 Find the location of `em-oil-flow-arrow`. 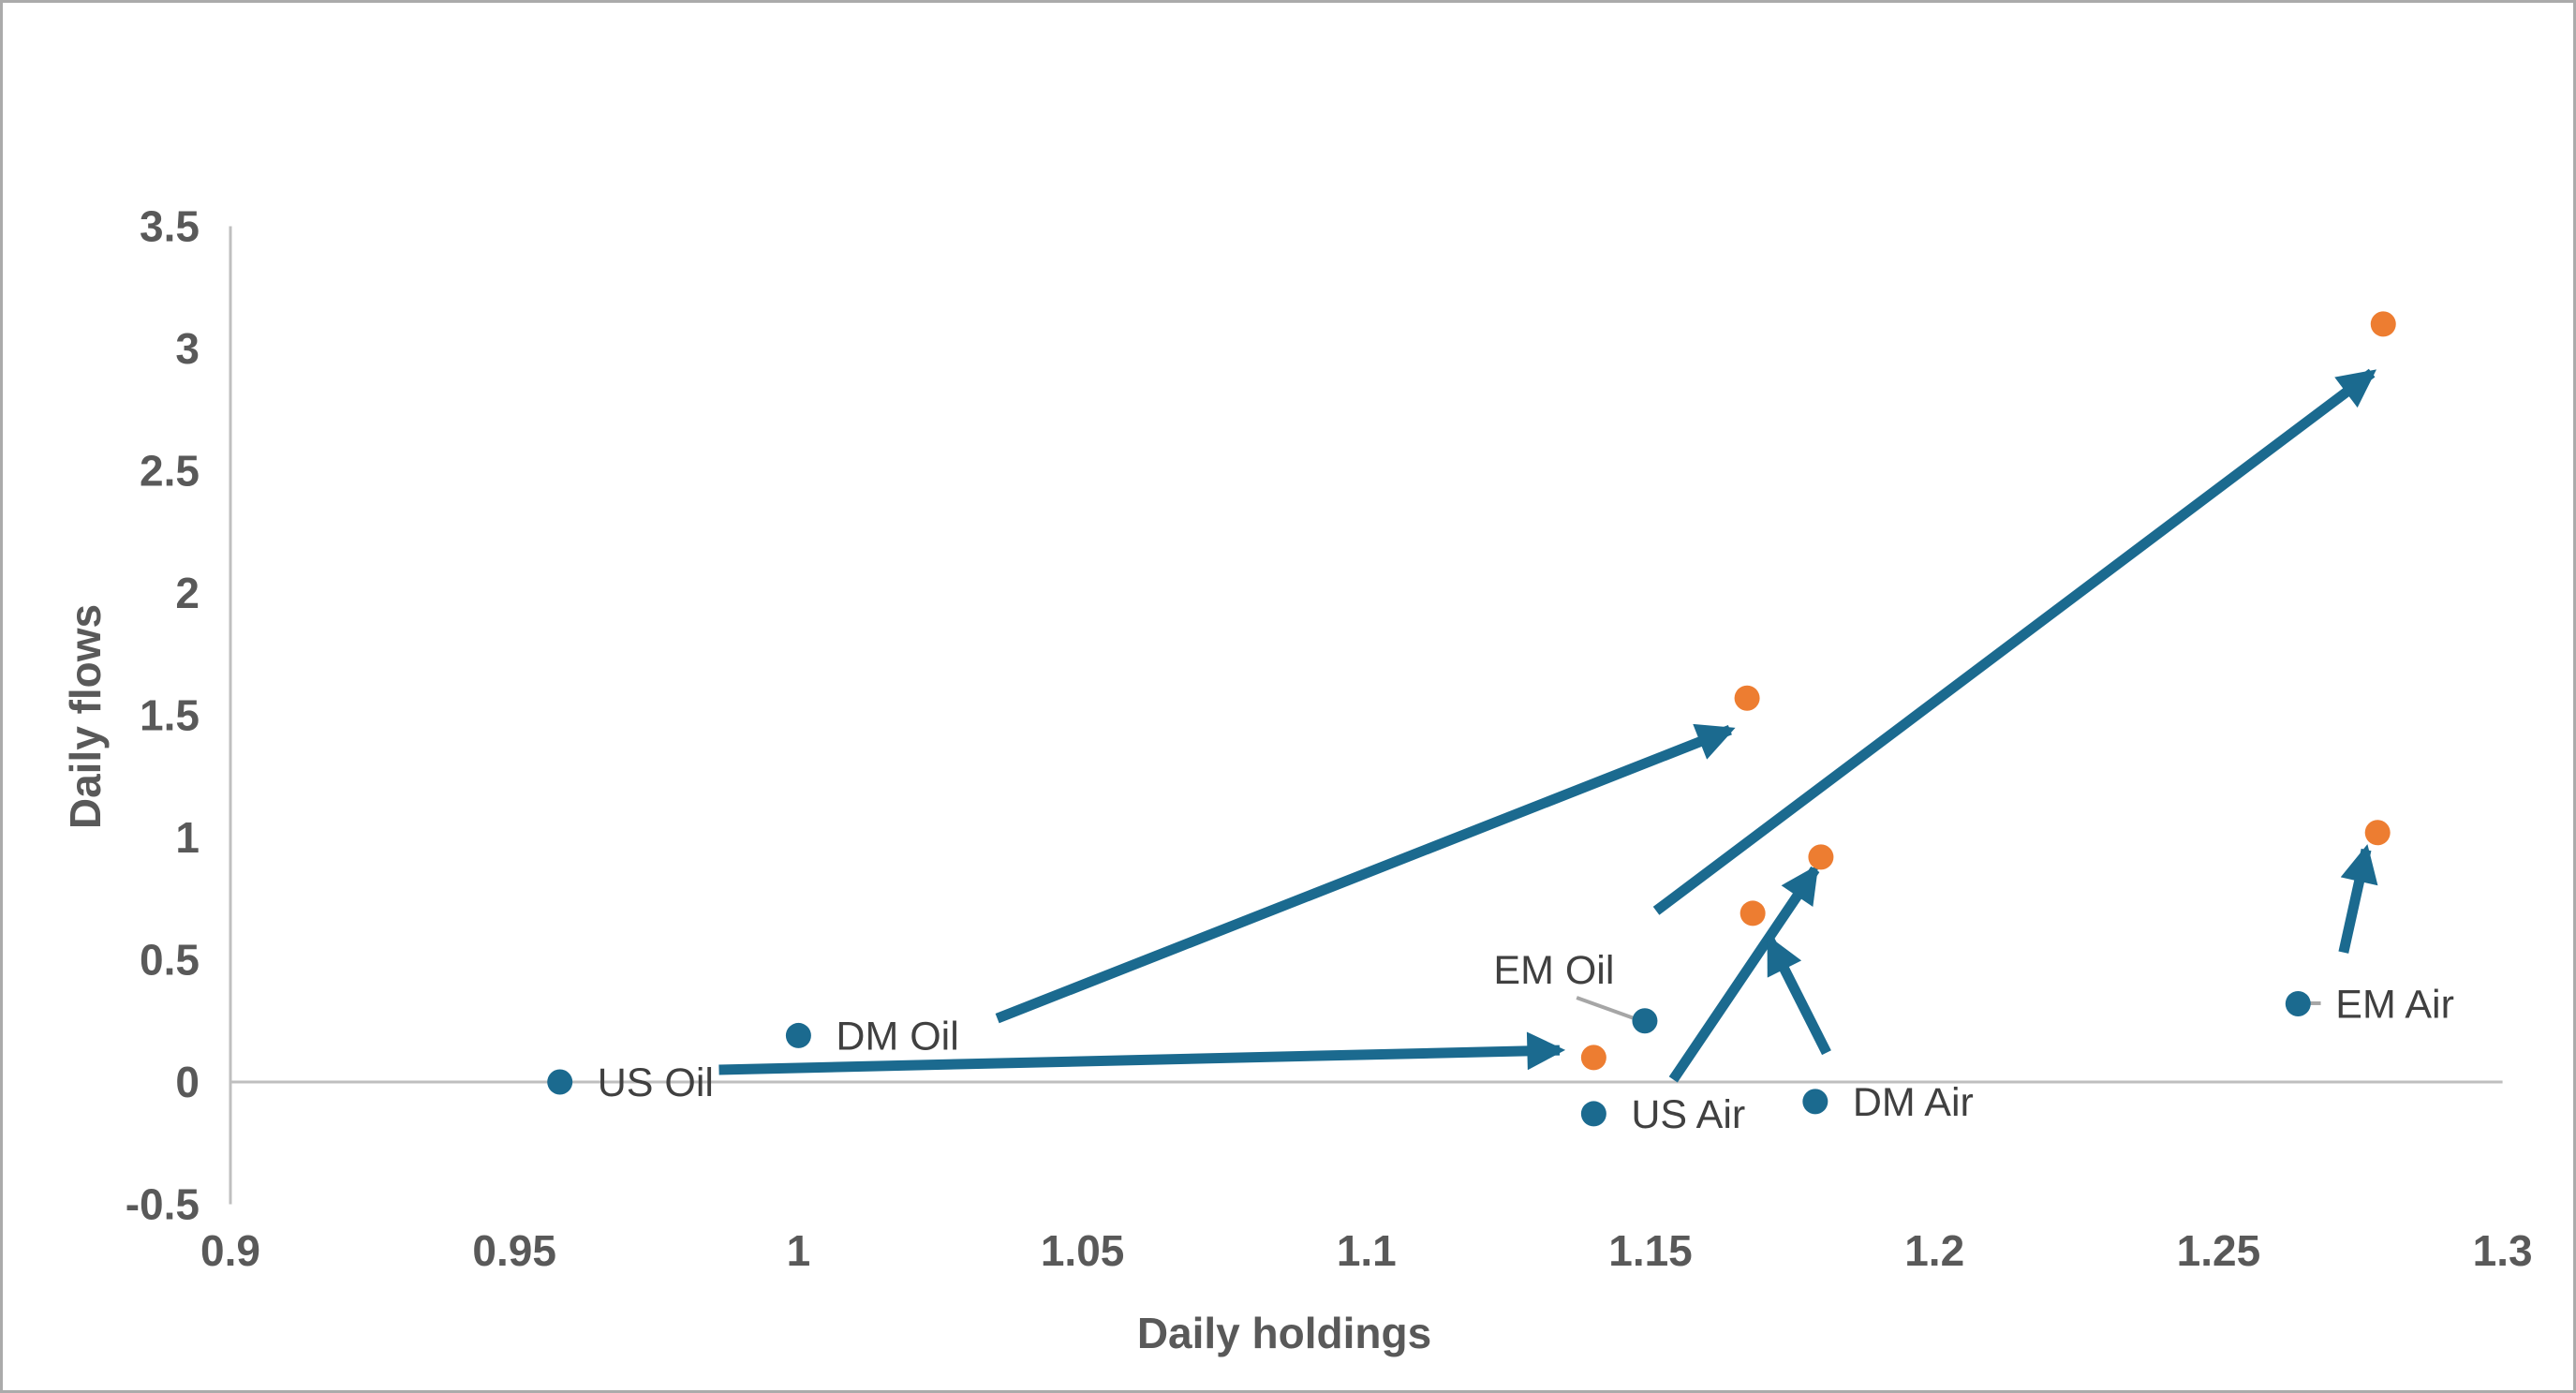

em-oil-flow-arrow is located at coordinates (2015, 641).